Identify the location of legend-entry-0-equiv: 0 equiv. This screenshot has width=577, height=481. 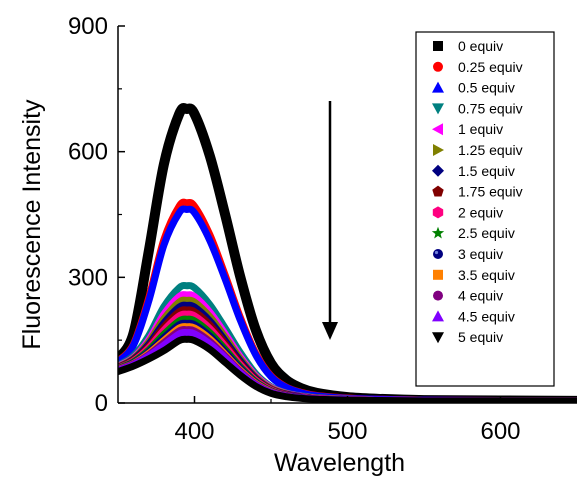
(468, 46).